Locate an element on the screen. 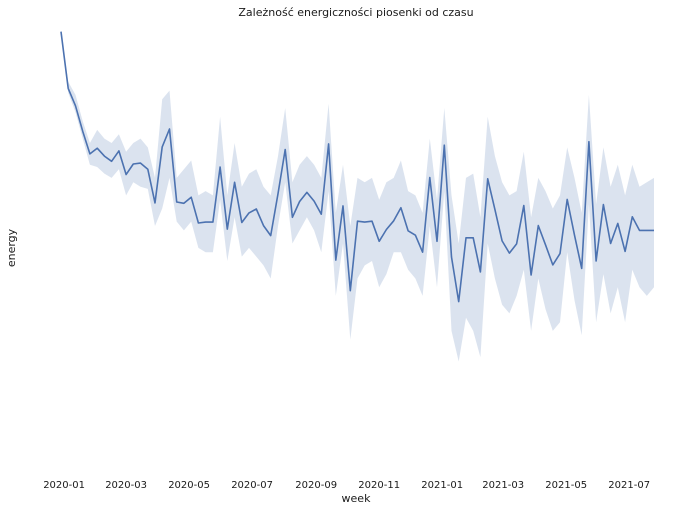  x-tick-label: 2020-09 is located at coordinates (316, 485).